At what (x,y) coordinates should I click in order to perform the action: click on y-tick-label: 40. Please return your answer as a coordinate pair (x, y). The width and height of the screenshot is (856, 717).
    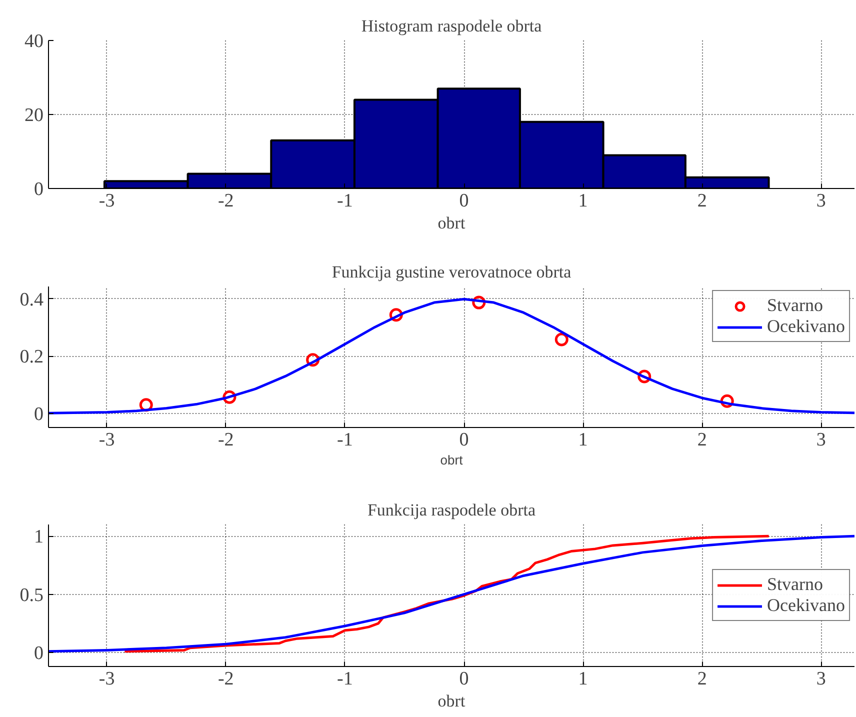
    Looking at the image, I should click on (34, 41).